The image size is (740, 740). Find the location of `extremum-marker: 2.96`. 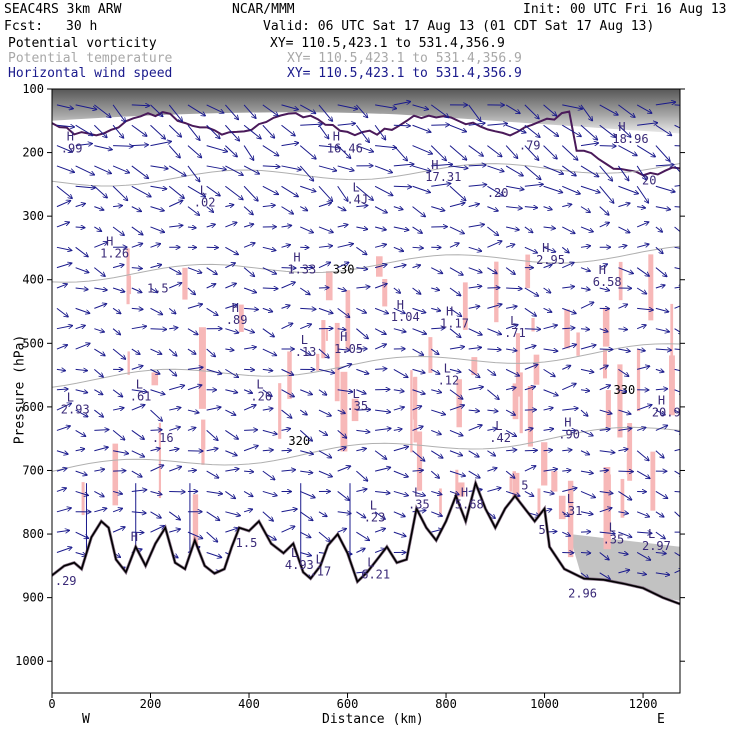

extremum-marker: 2.96 is located at coordinates (582, 594).